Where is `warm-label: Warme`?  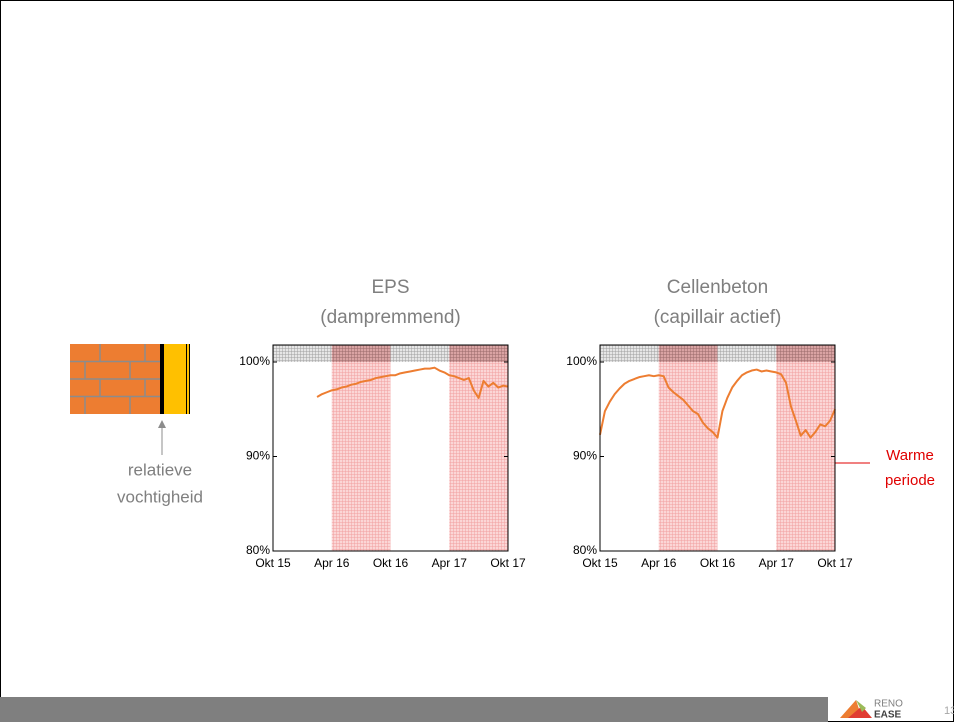 warm-label: Warme is located at coordinates (910, 455).